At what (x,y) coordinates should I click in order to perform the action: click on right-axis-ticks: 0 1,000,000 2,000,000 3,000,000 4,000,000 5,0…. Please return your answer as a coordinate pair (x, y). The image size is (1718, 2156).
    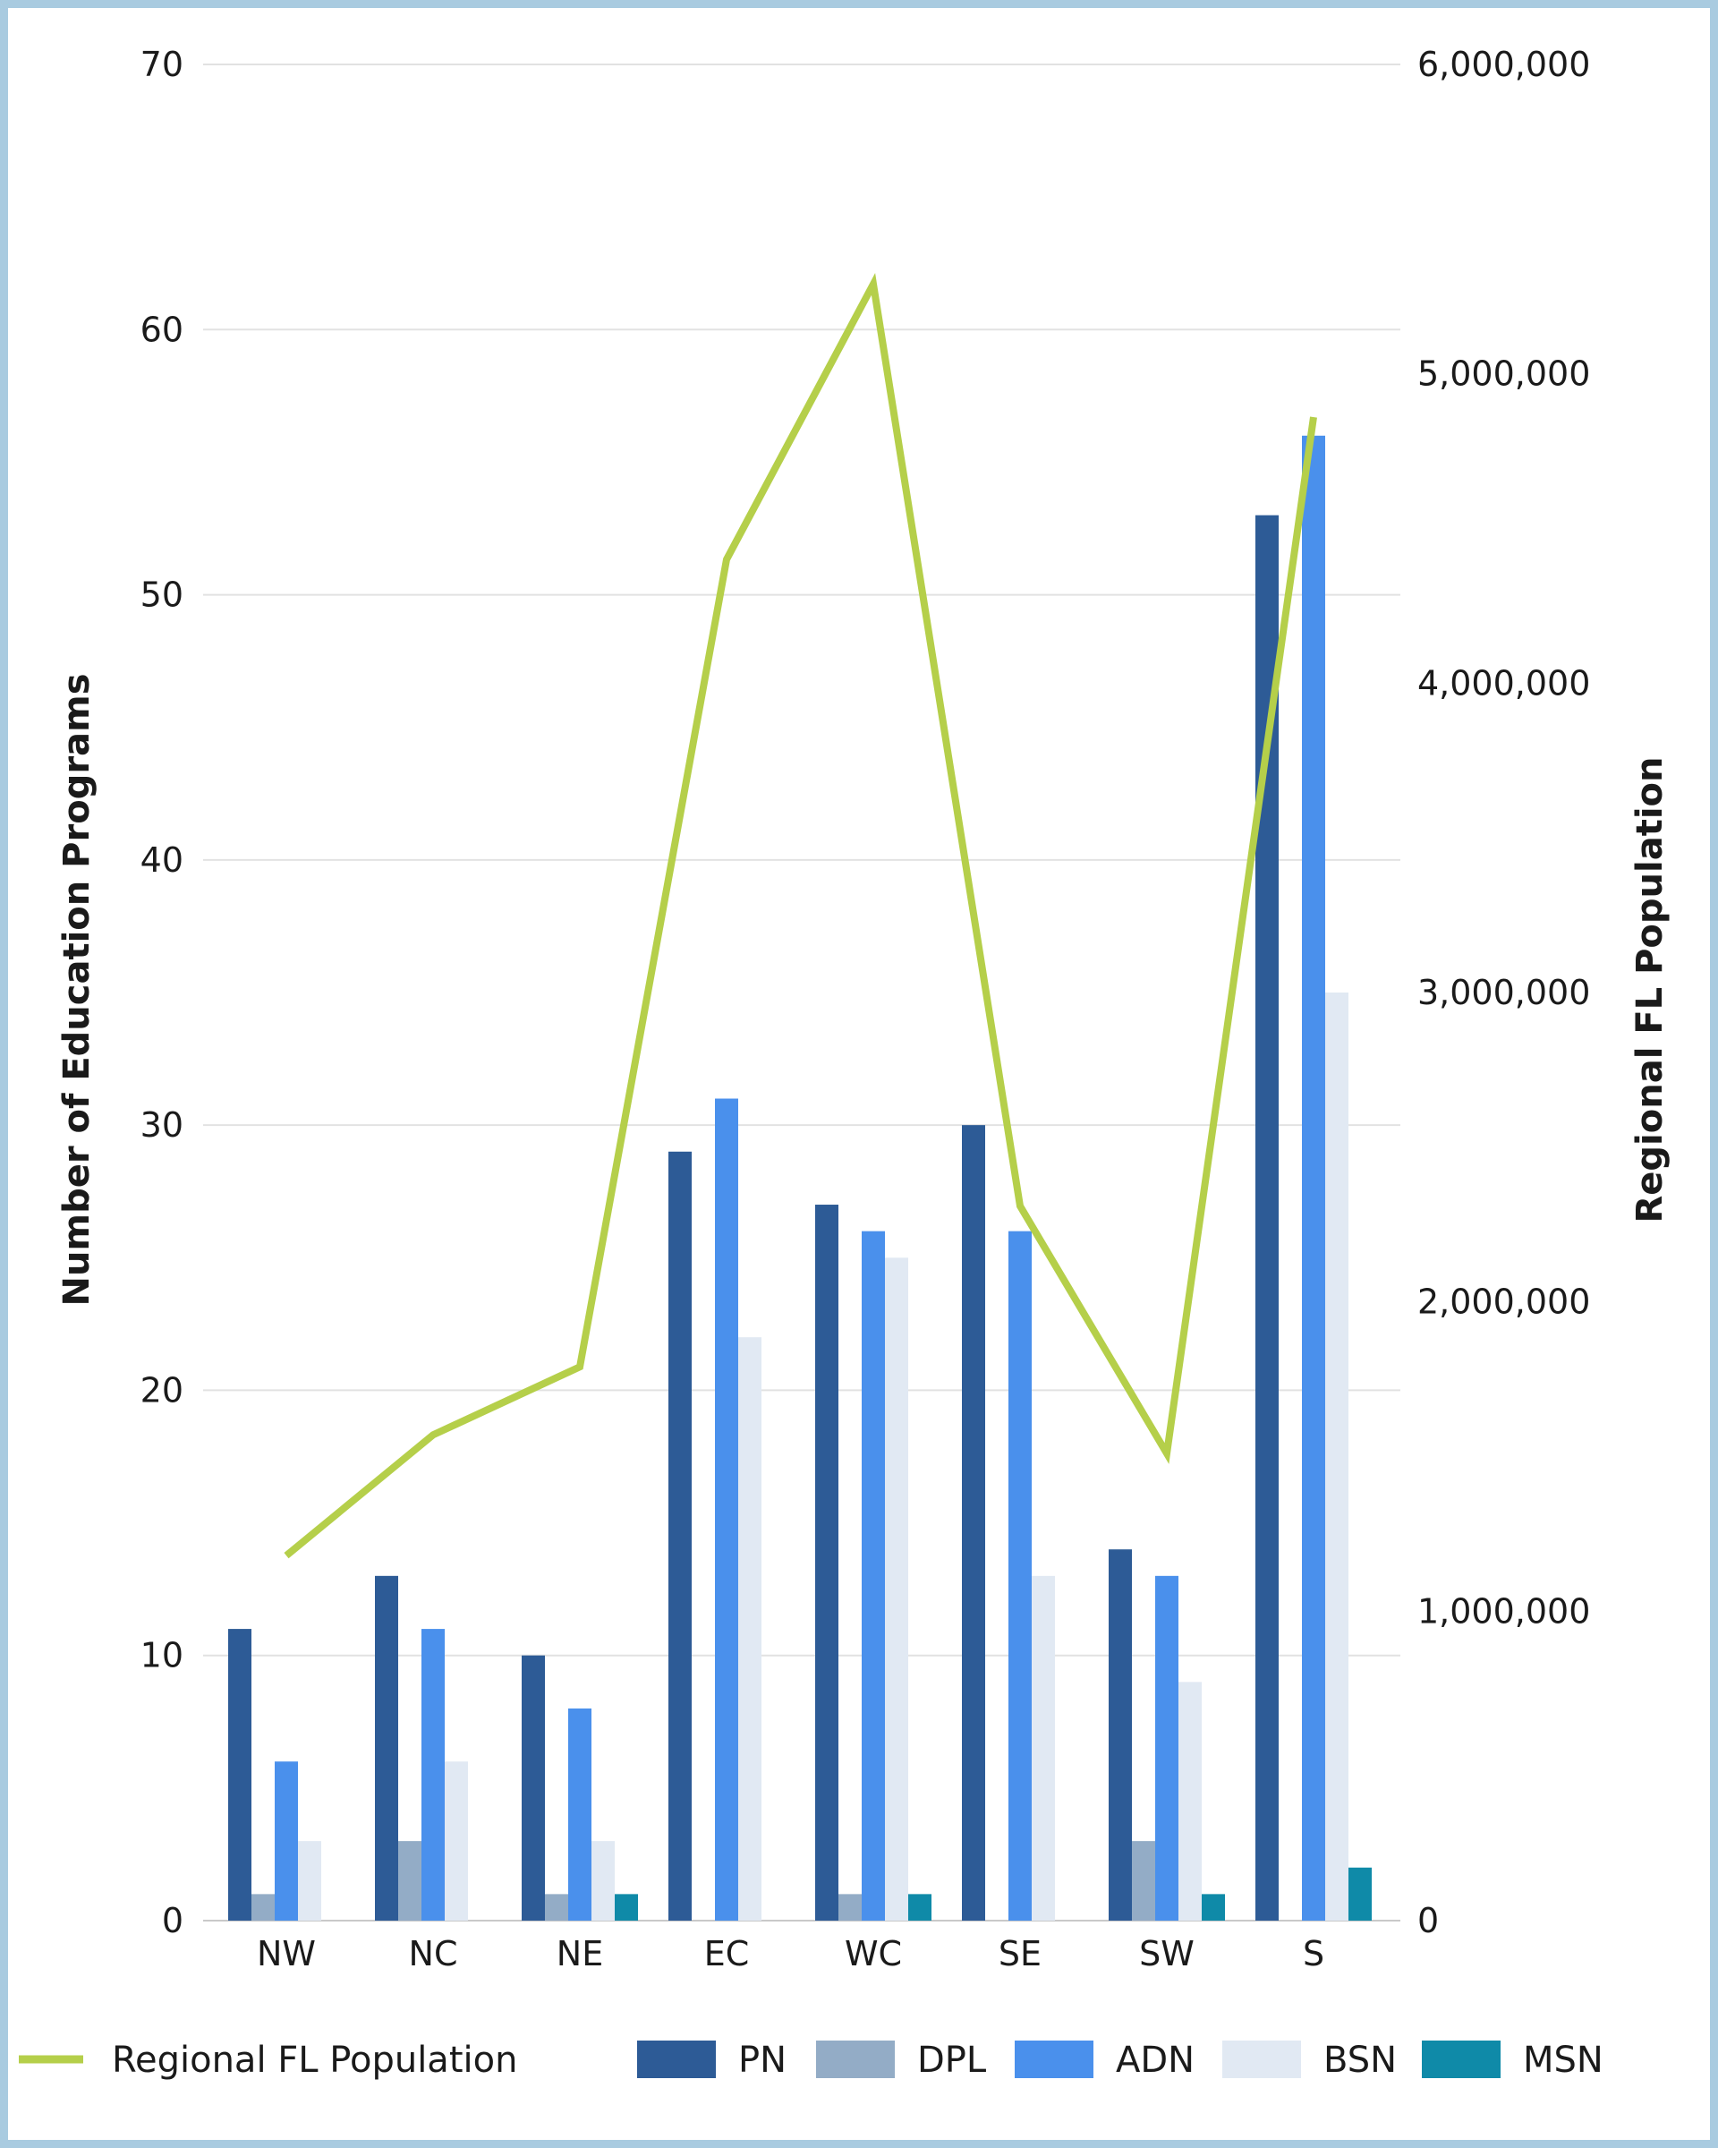
    Looking at the image, I should click on (1503, 992).